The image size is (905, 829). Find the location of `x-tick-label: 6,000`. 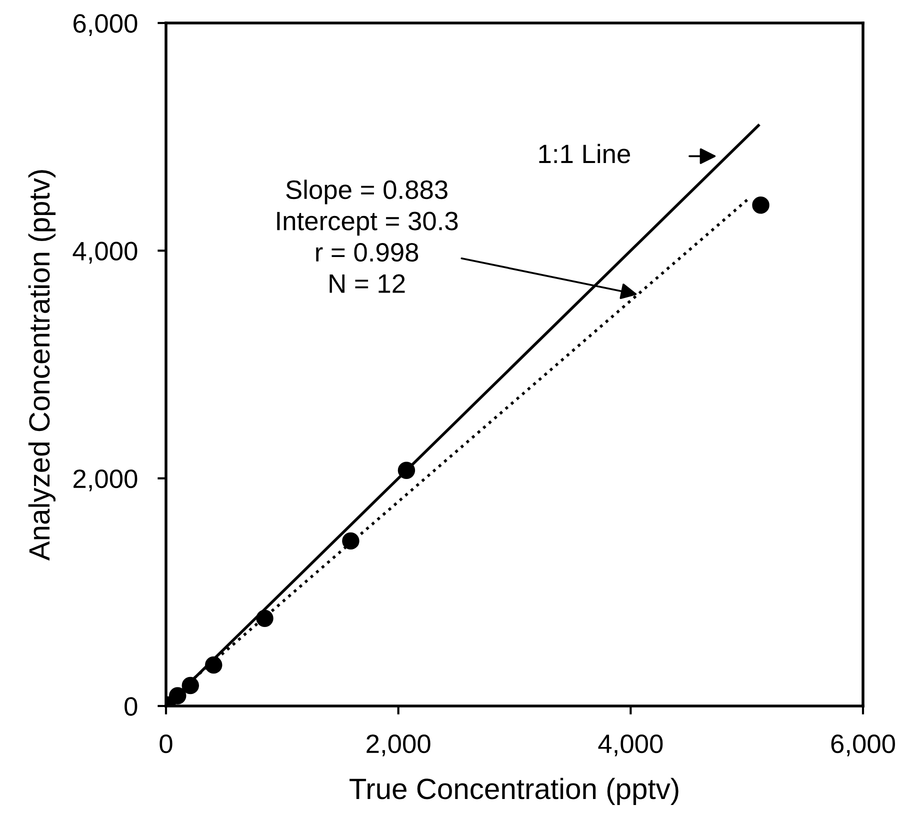

x-tick-label: 6,000 is located at coordinates (863, 745).